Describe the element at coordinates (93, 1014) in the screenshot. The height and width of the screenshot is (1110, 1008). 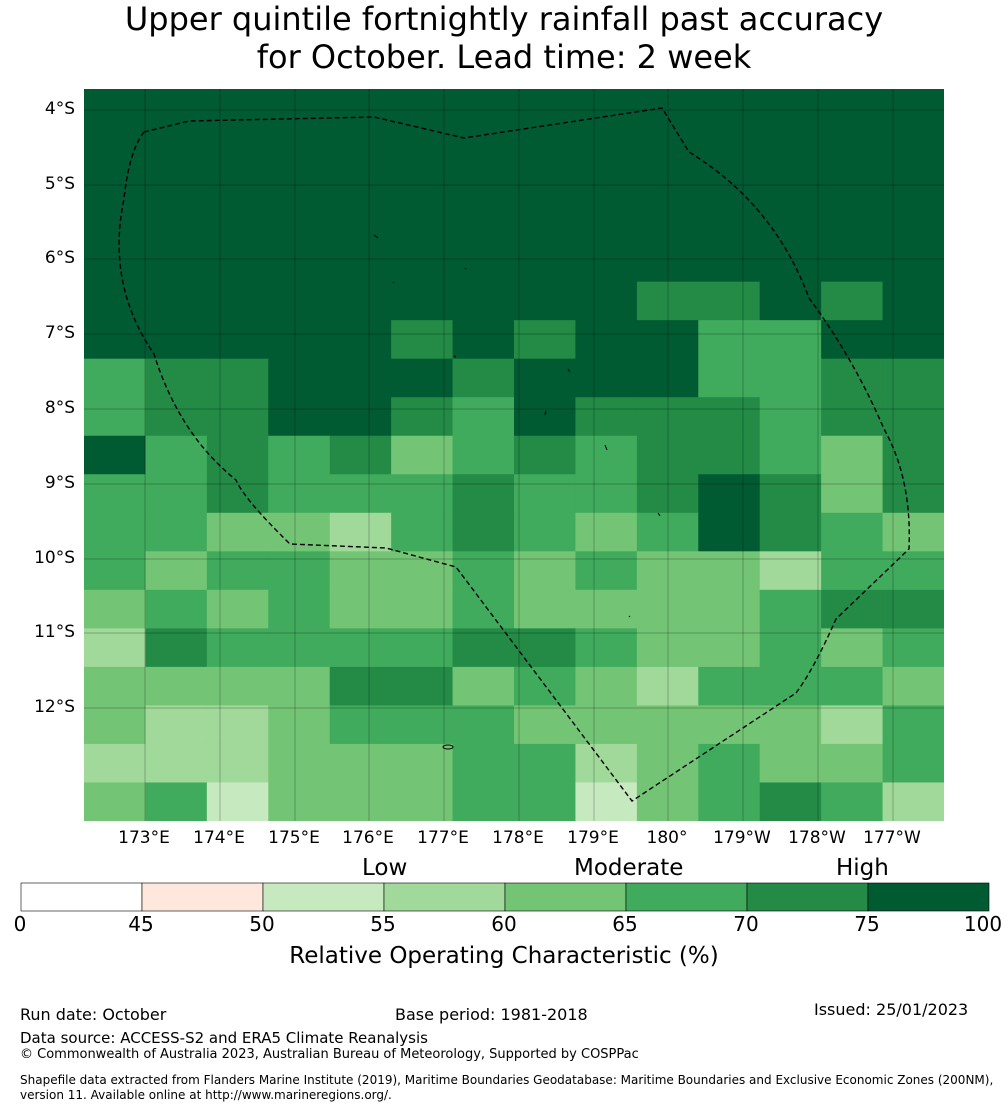
I see `run-date: Run date: October` at that location.